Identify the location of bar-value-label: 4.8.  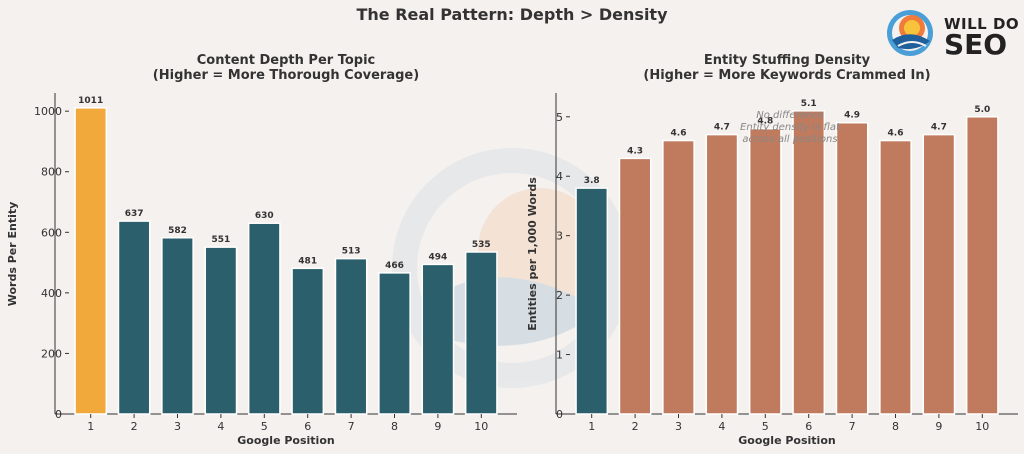
(765, 122).